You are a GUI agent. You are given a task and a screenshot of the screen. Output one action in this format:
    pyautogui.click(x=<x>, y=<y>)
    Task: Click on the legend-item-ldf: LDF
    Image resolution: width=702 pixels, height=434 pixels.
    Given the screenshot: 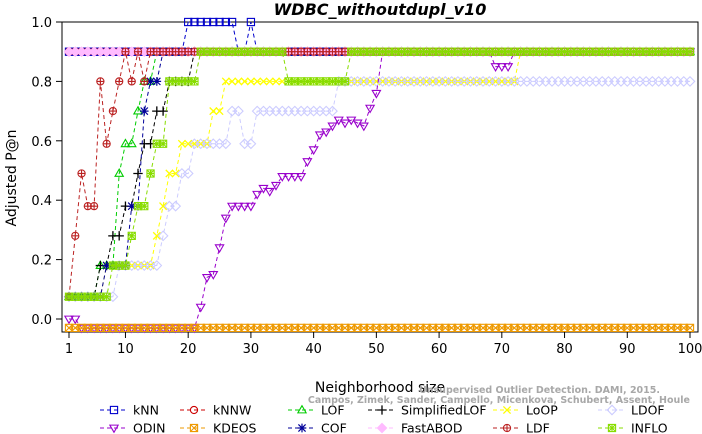 What is the action you would take?
    pyautogui.click(x=521, y=427)
    